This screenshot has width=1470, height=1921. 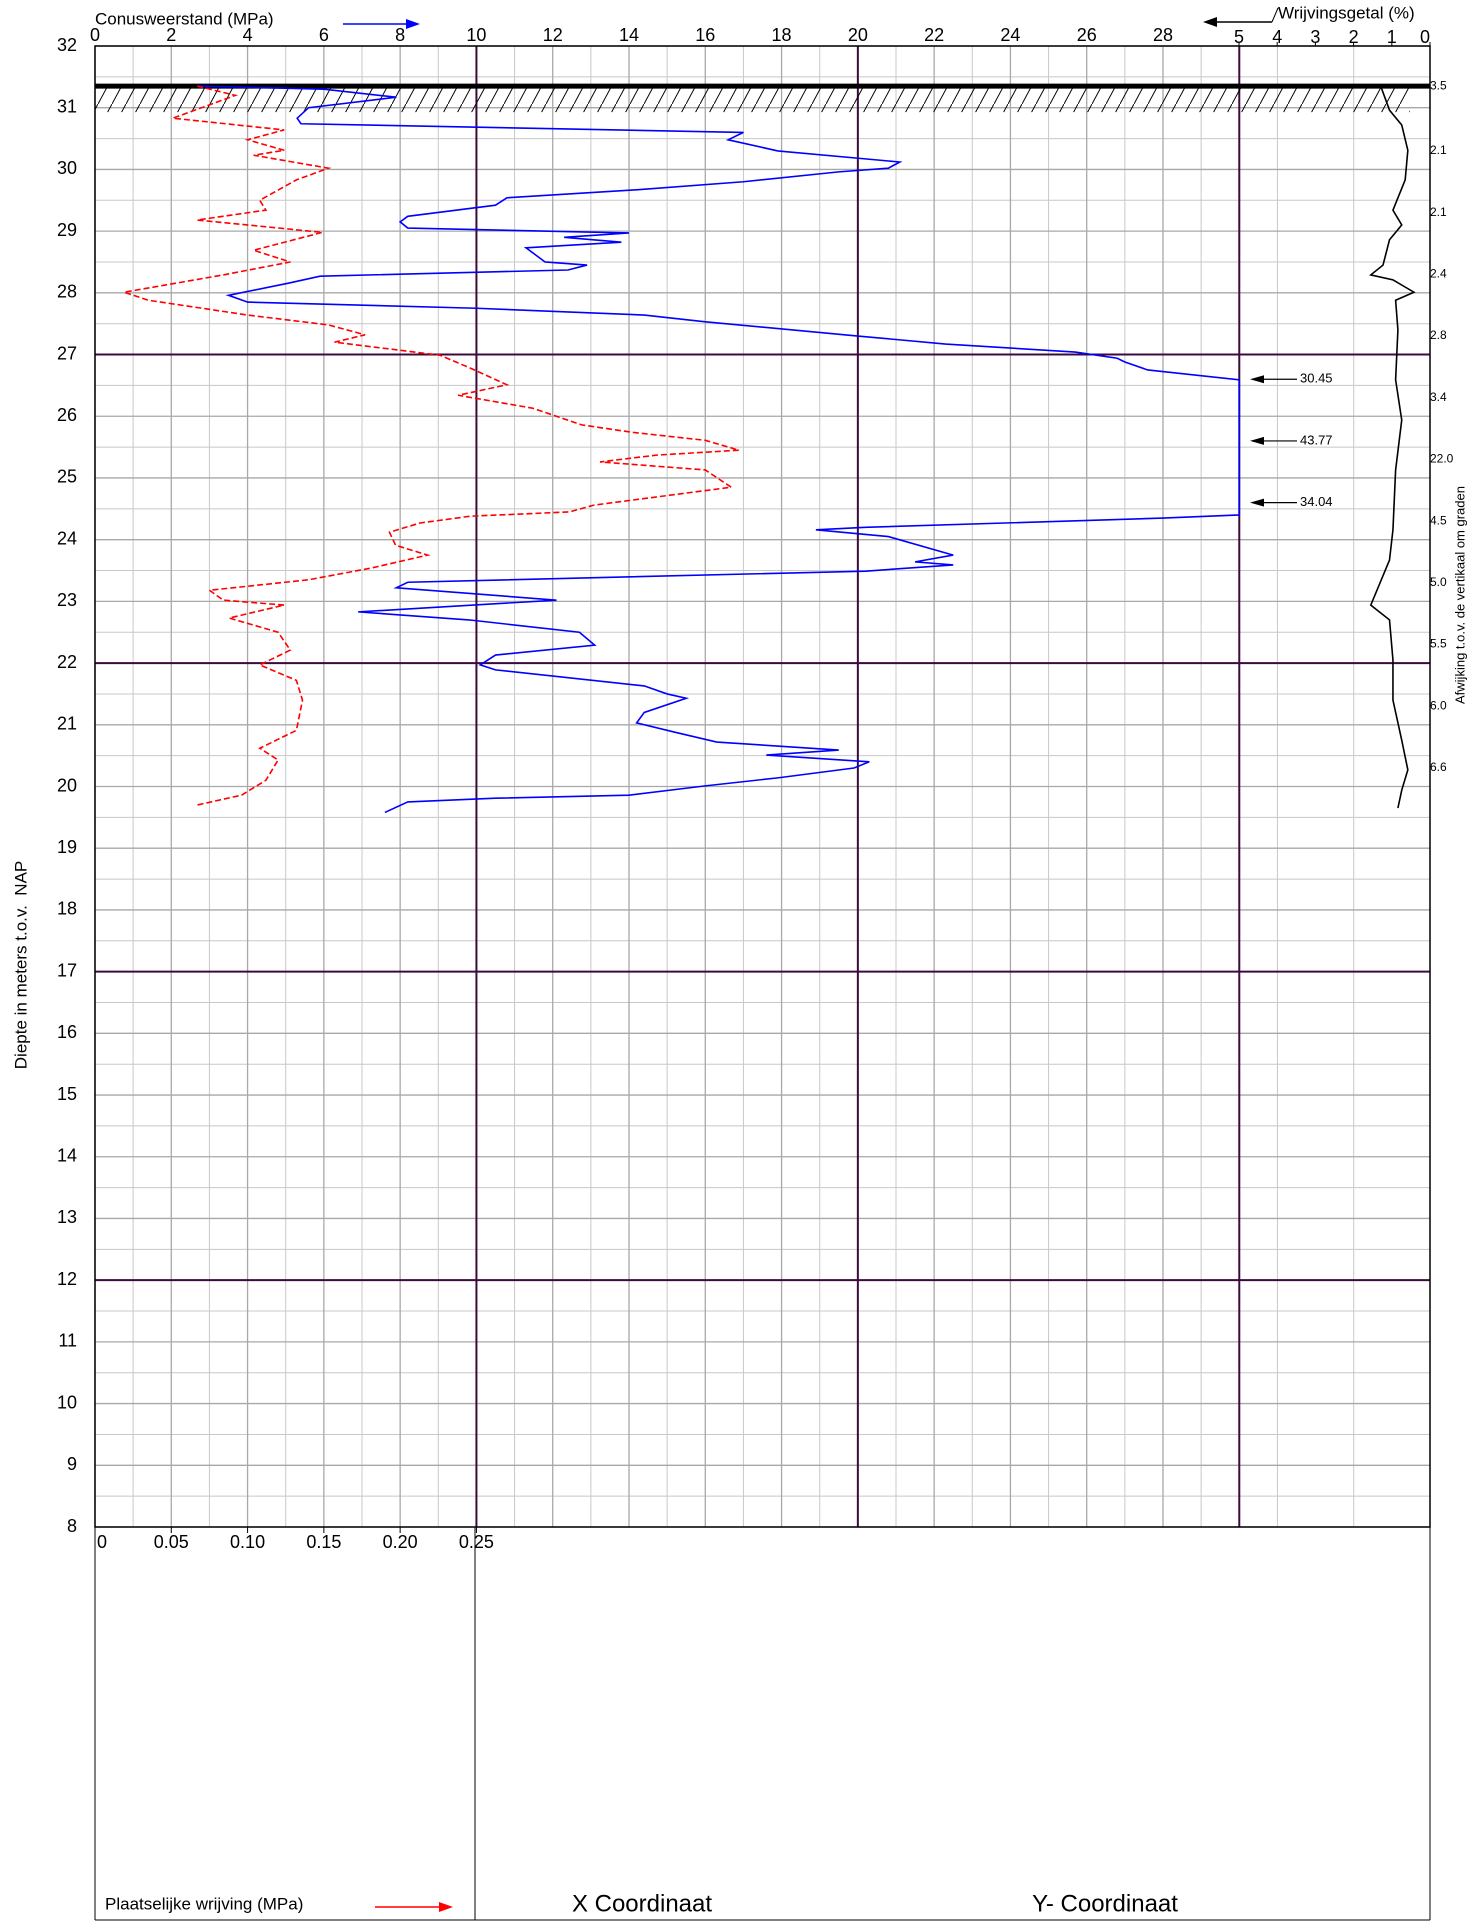 What do you see at coordinates (400, 35) in the screenshot?
I see `x-tick-label: 8` at bounding box center [400, 35].